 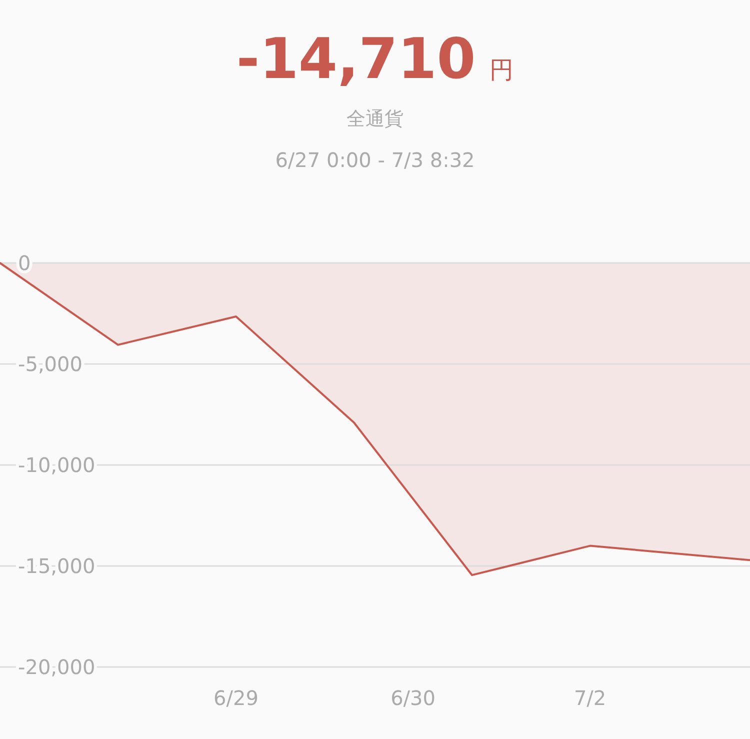 What do you see at coordinates (236, 698) in the screenshot?
I see `x-tick-label: 6/29` at bounding box center [236, 698].